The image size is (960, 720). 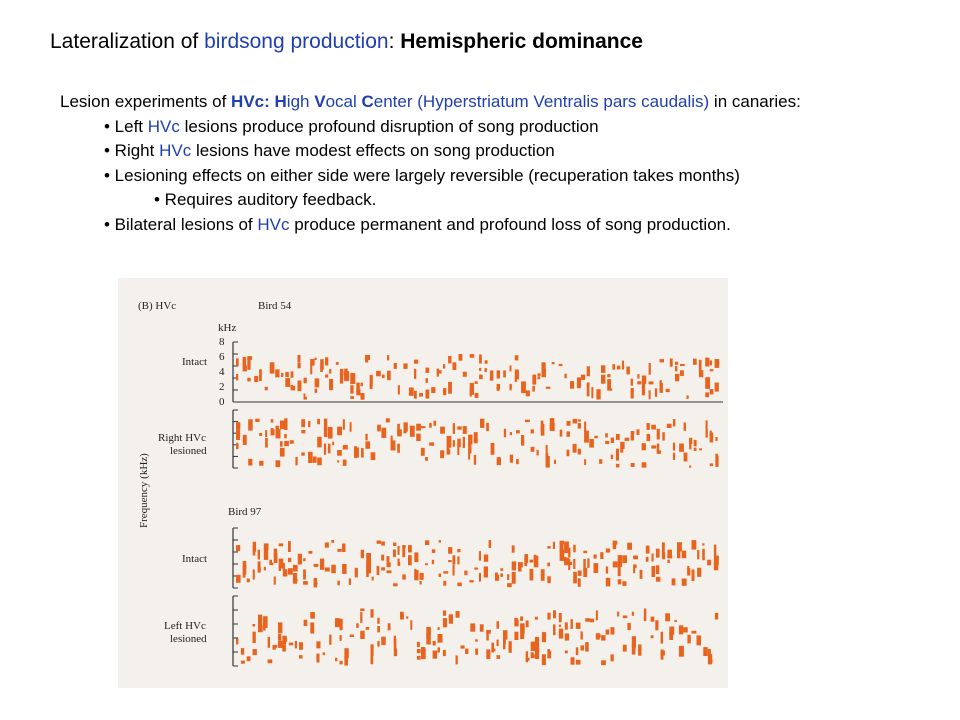 What do you see at coordinates (182, 438) in the screenshot?
I see `row-2-label-a: Right HVc` at bounding box center [182, 438].